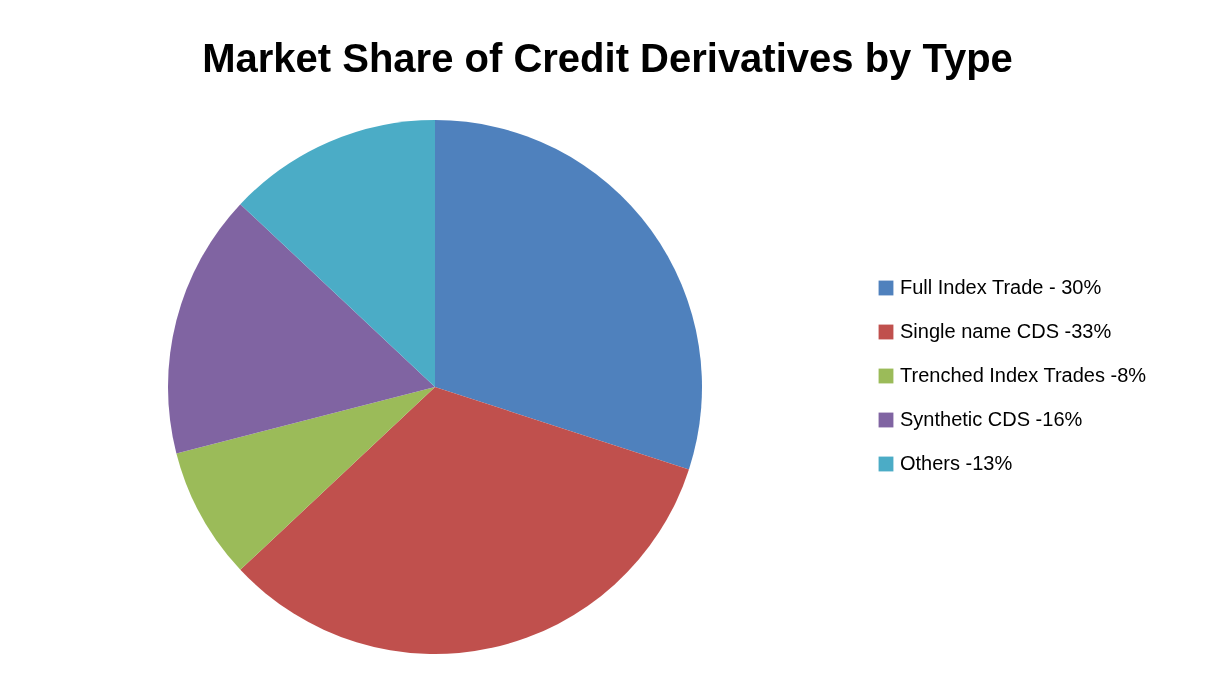  What do you see at coordinates (1023, 375) in the screenshot?
I see `legend-label: Trenched Index Trades -8%` at bounding box center [1023, 375].